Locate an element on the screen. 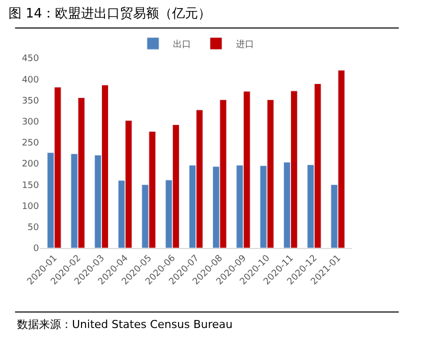 The height and width of the screenshot is (344, 422). y-tick-label: 150 is located at coordinates (31, 185).